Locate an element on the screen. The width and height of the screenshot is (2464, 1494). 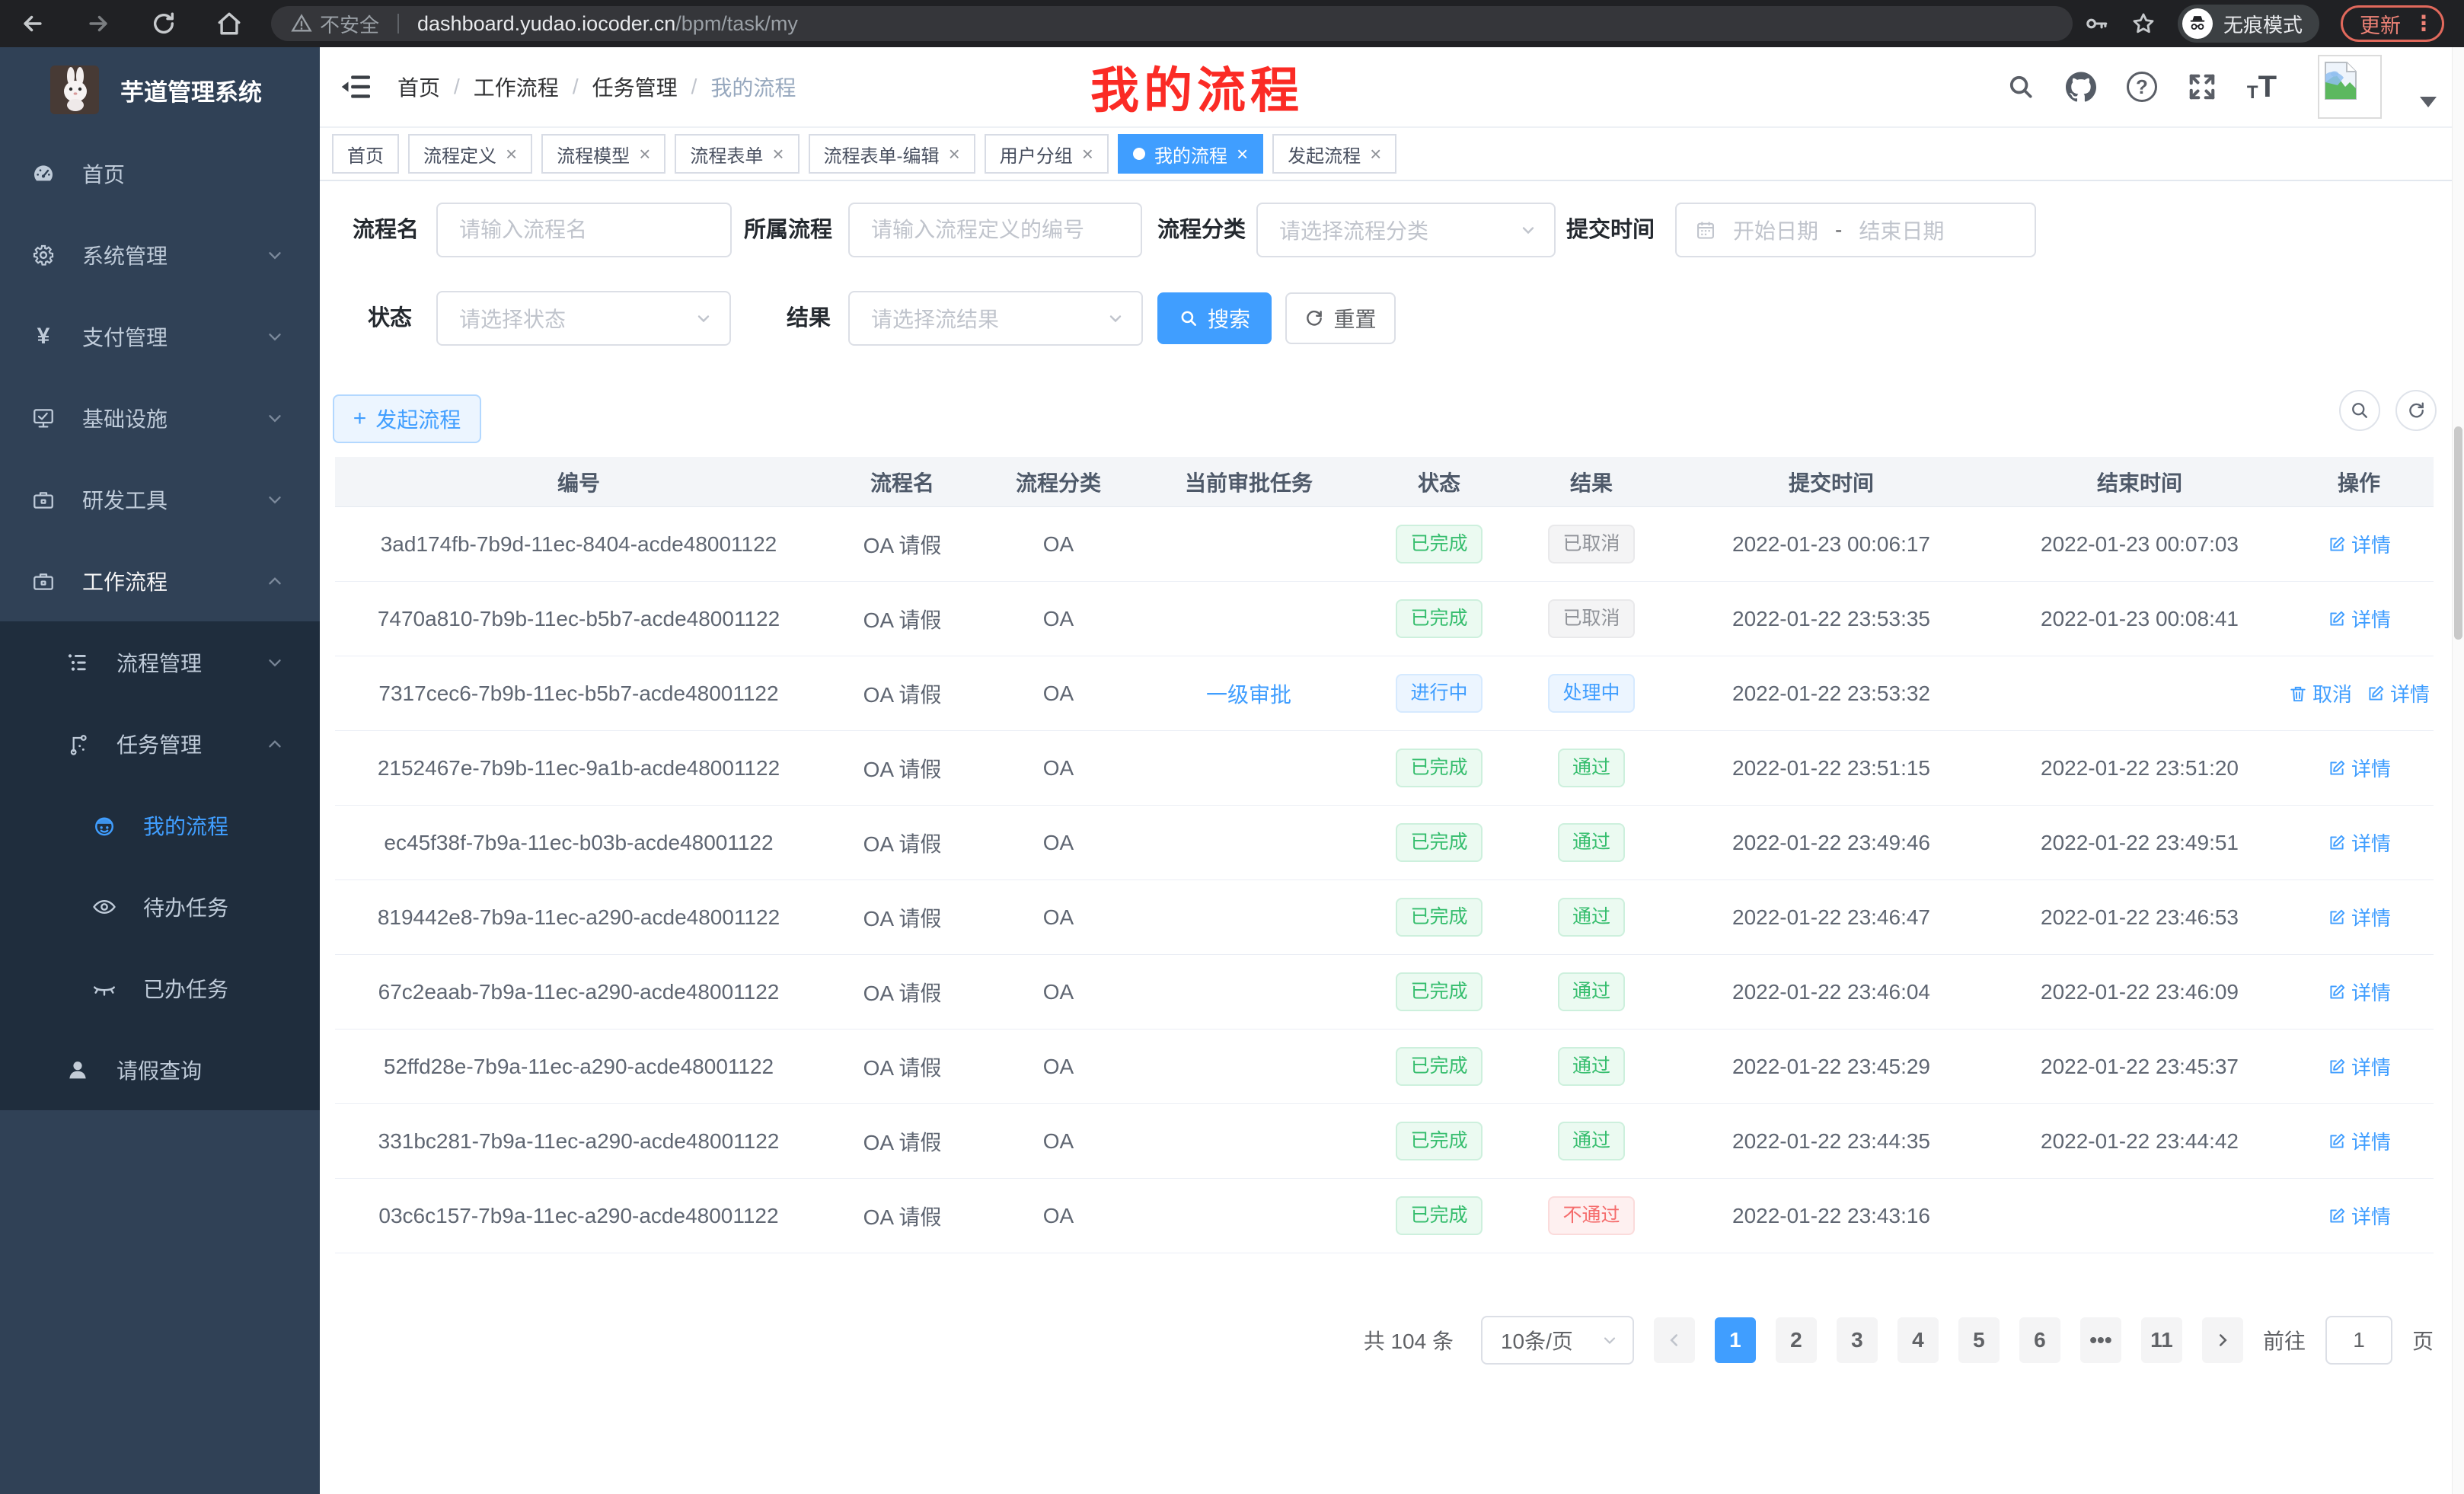
tab-1: 流程定义 × is located at coordinates (470, 154).